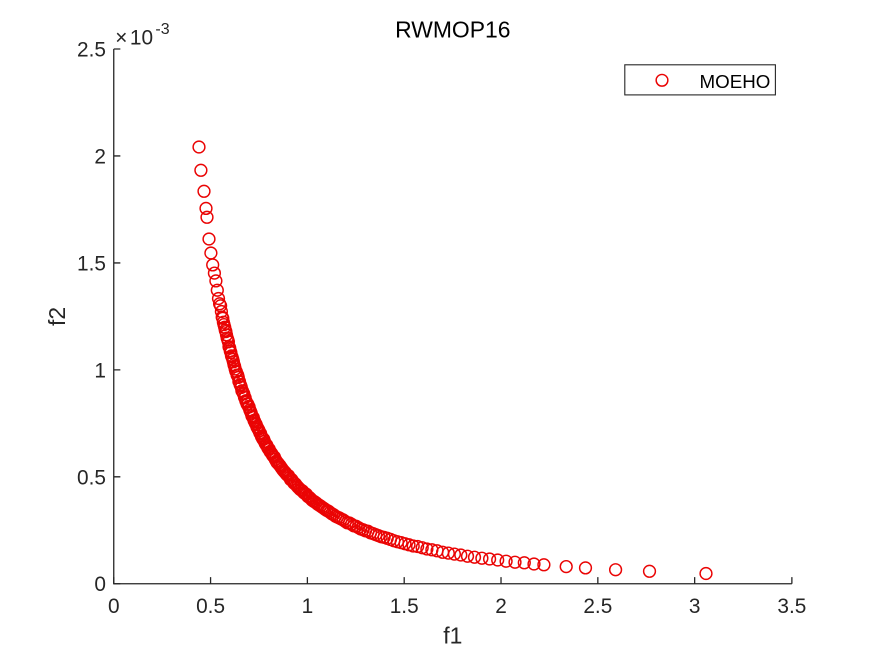  I want to click on svg-text: 3, so click(695, 606).